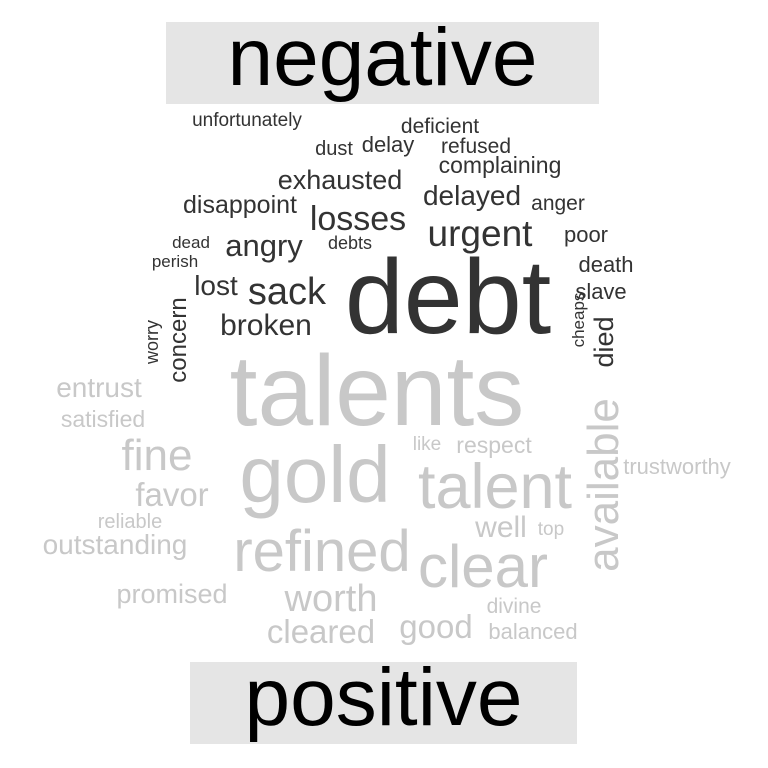 This screenshot has width=768, height=768. What do you see at coordinates (514, 606) in the screenshot?
I see `word-divine: divine` at bounding box center [514, 606].